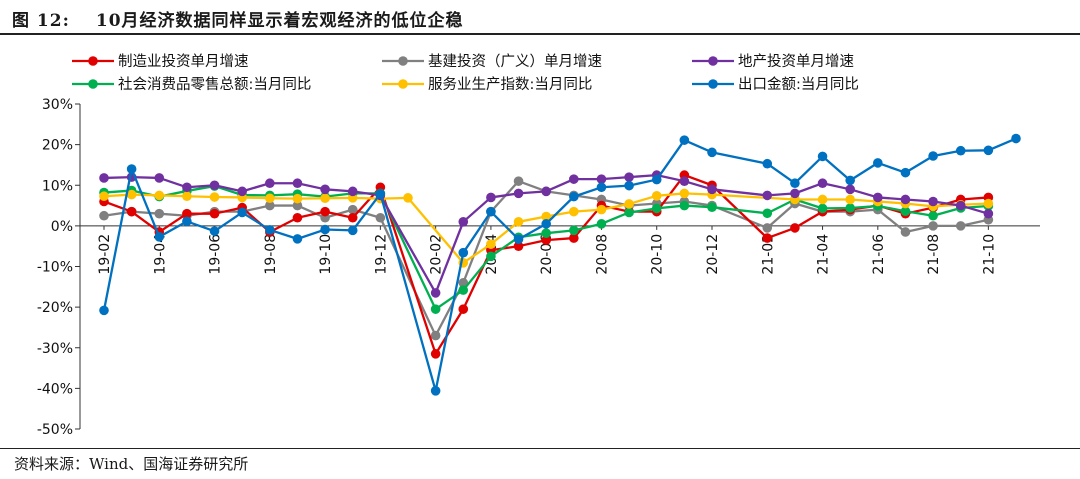  What do you see at coordinates (62, 227) in the screenshot?
I see `y-tick-label: 0%` at bounding box center [62, 227].